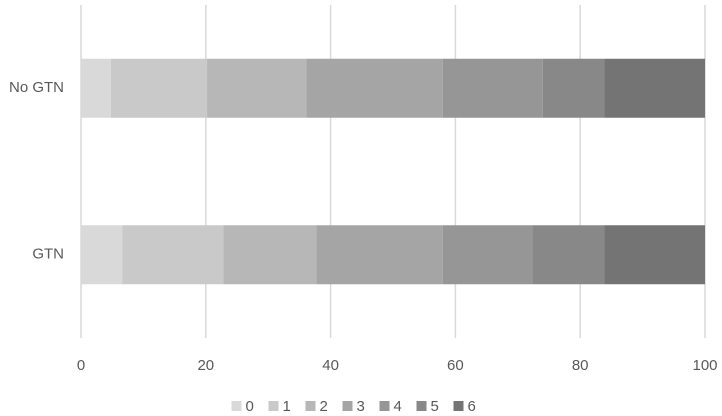 Image resolution: width=722 pixels, height=416 pixels. Describe the element at coordinates (330, 365) in the screenshot. I see `x-tick-label: 40` at that location.